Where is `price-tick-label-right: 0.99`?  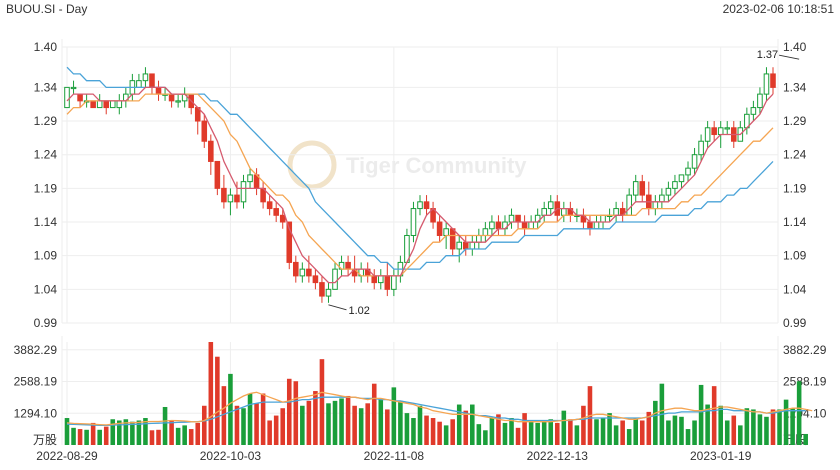
price-tick-label-right: 0.99 is located at coordinates (795, 323).